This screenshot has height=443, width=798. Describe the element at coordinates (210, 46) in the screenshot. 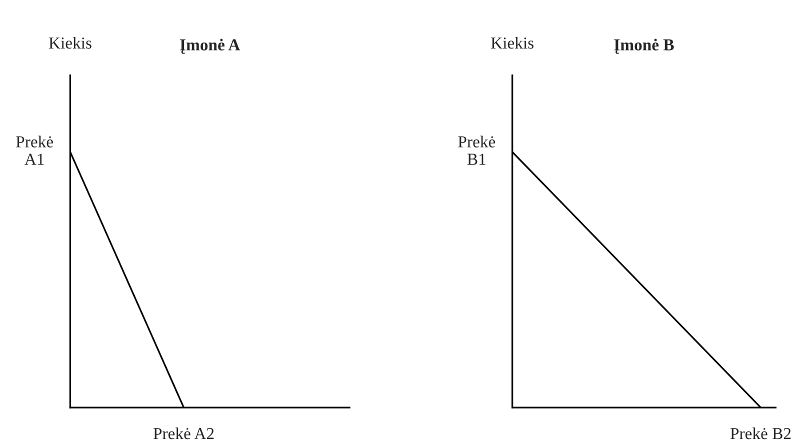

I see `chart-title: Įmonė A` at that location.